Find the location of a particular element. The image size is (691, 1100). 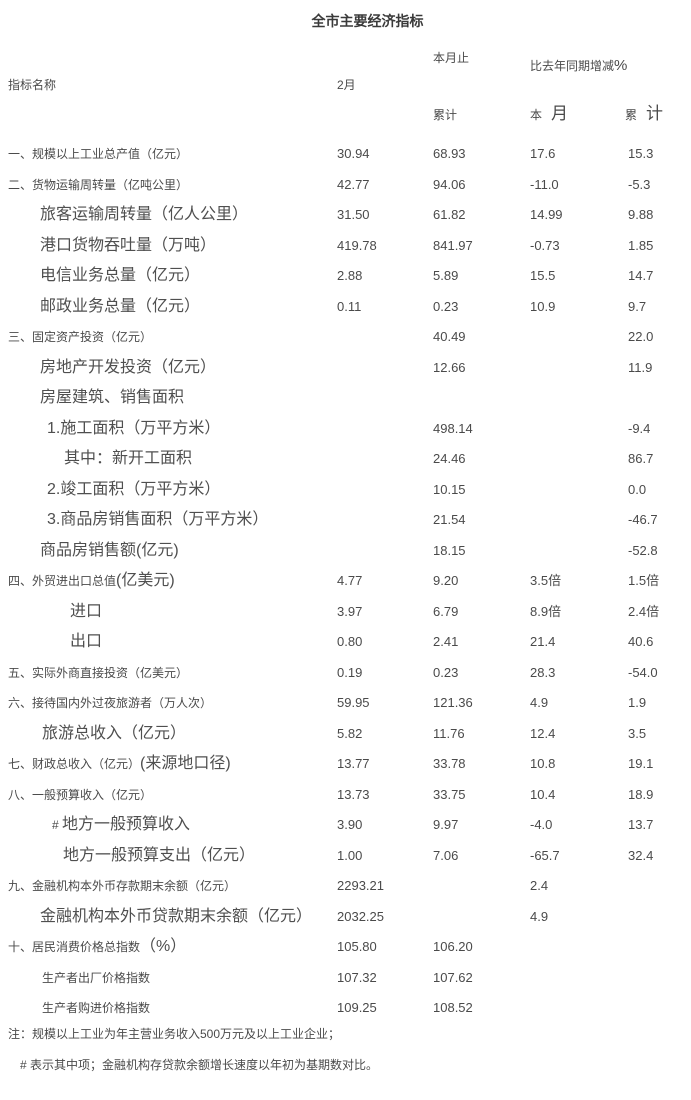

row-label-part: 八、一般预算收入（亿元） is located at coordinates (80, 794).